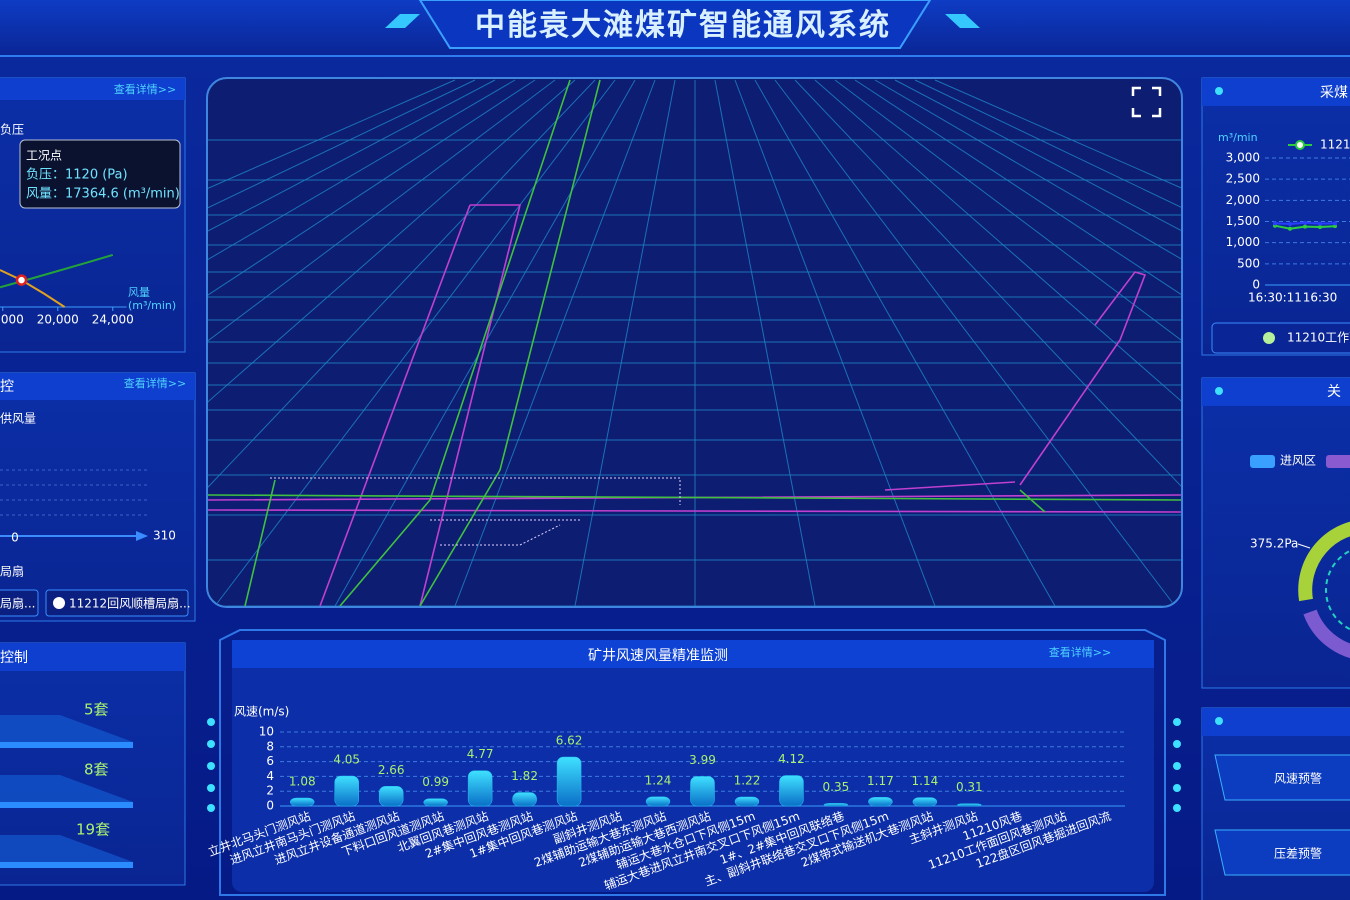 The image size is (1350, 900). Describe the element at coordinates (21, 280) in the screenshot. I see `operating-point` at that location.